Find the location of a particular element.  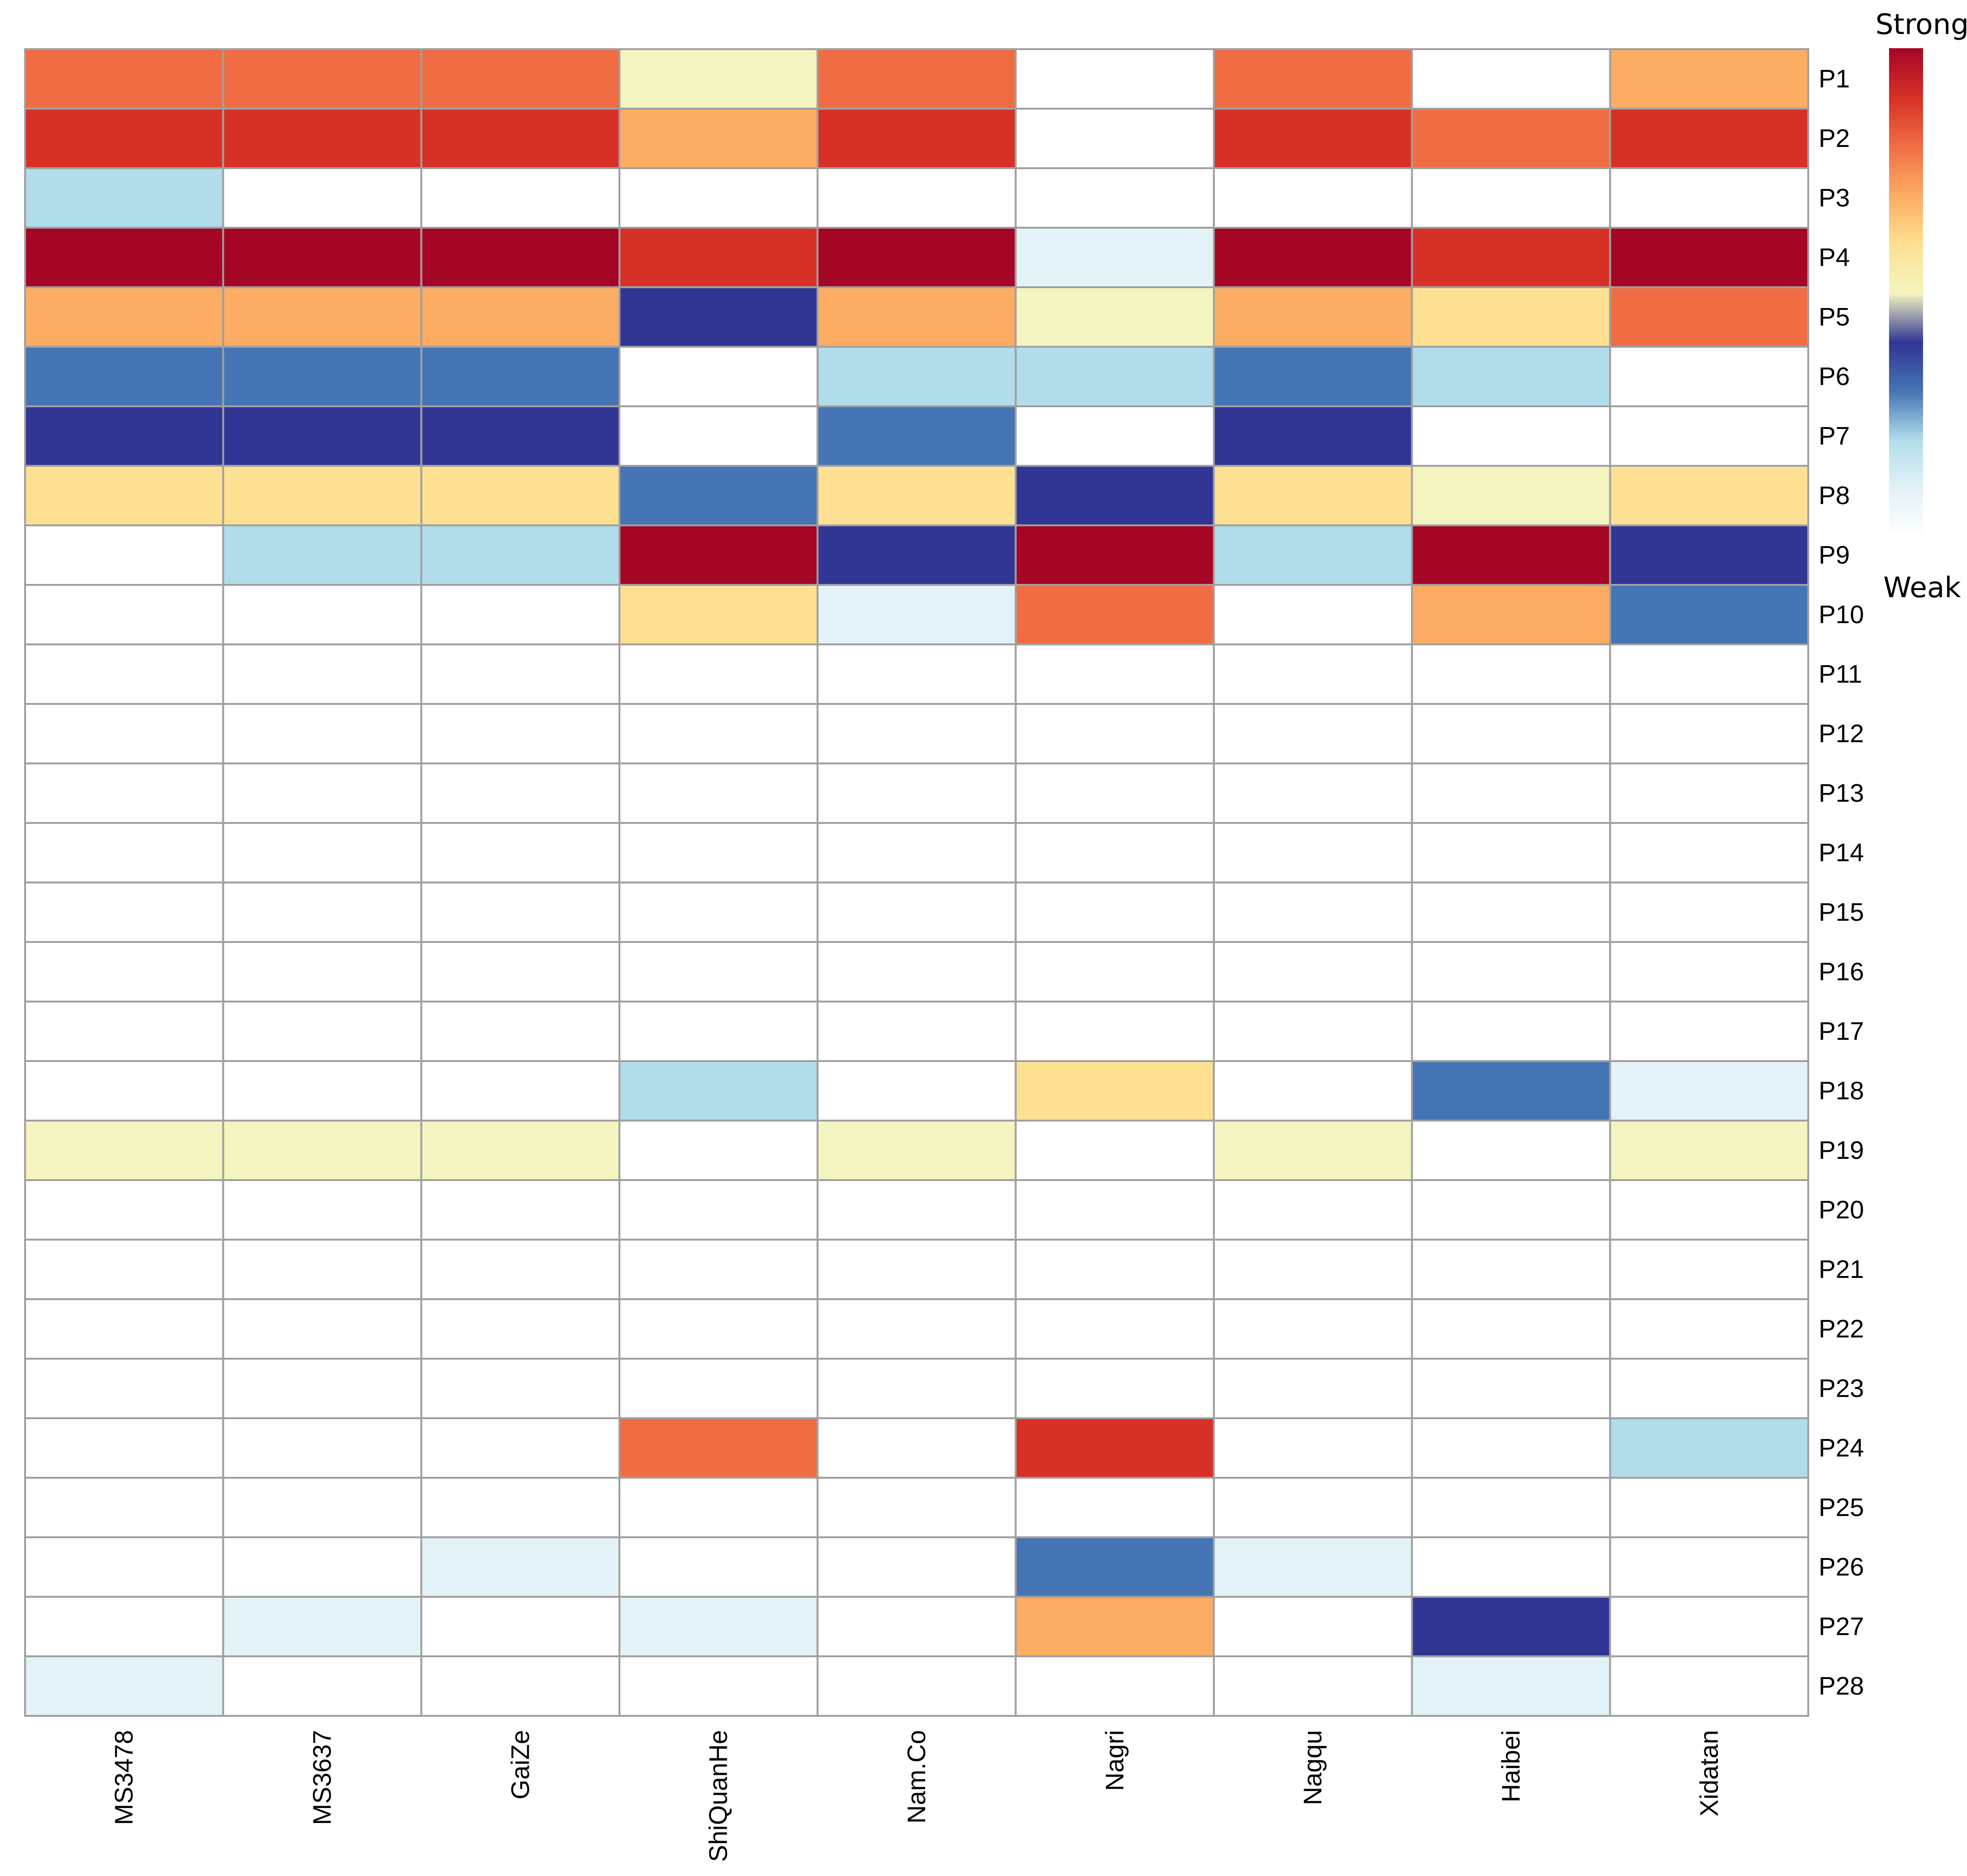

row-label: P7 is located at coordinates (1834, 436).